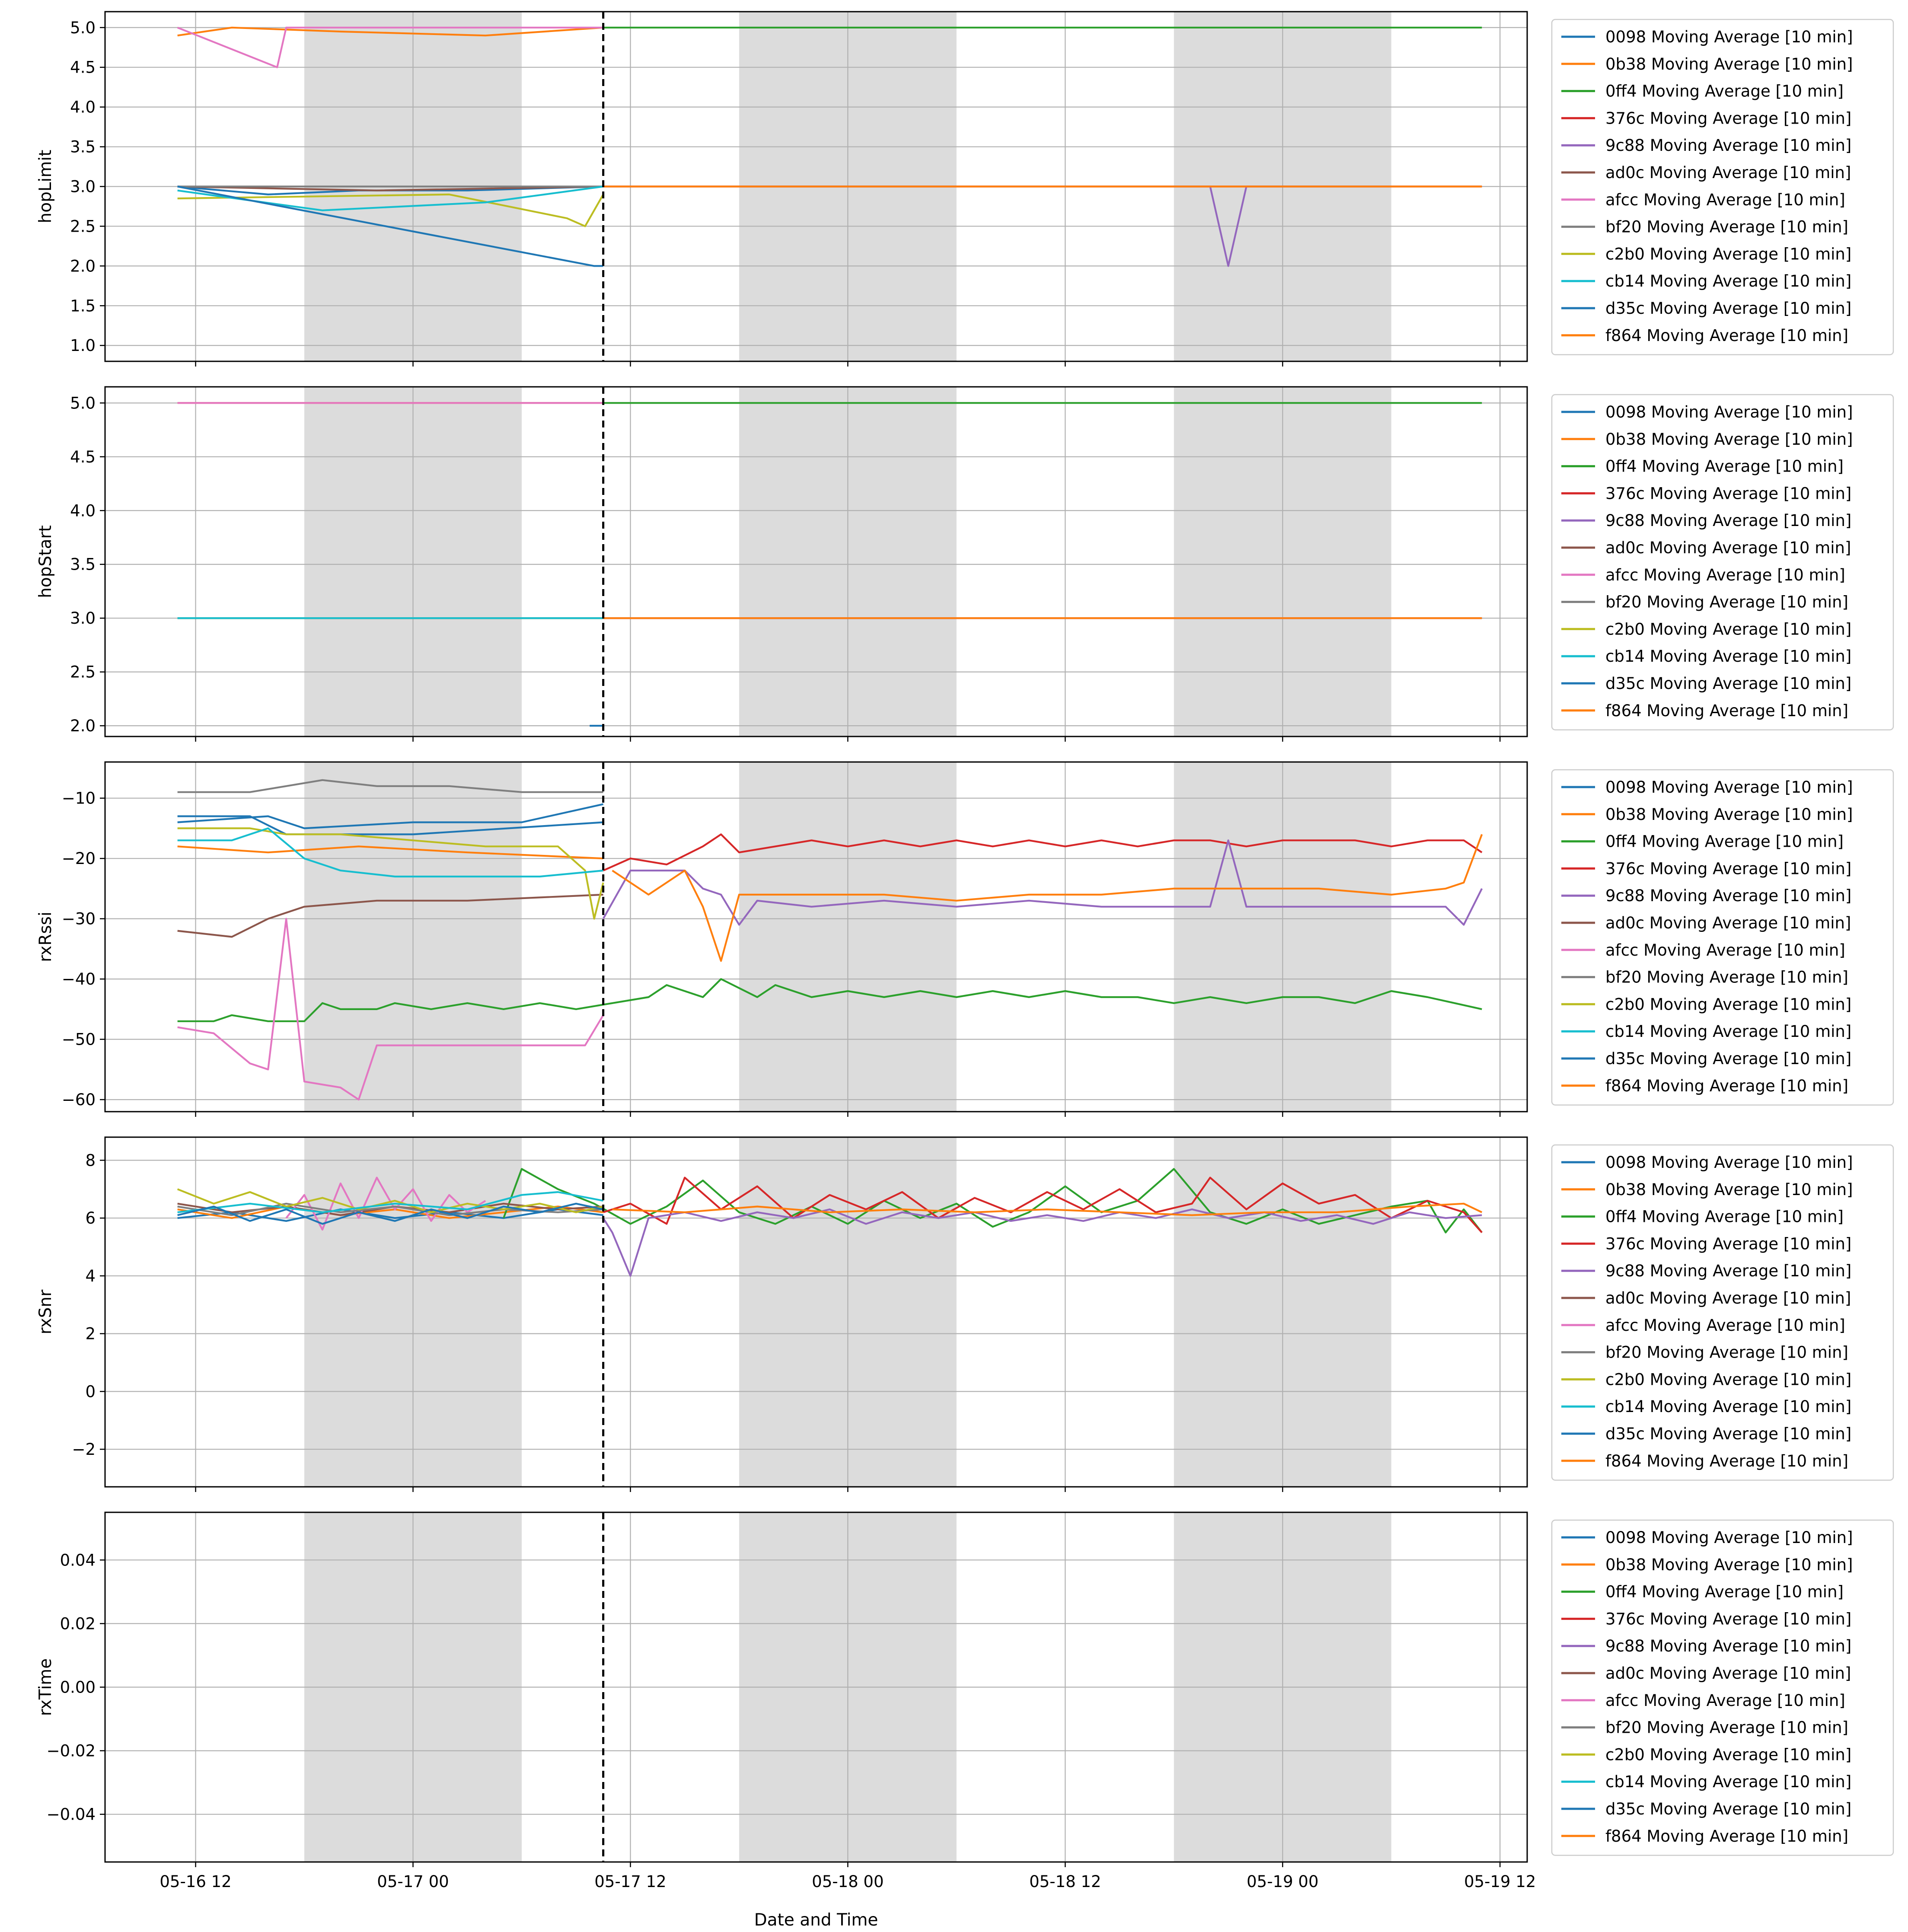 This screenshot has height=1932, width=1908. I want to click on x-tick-label: 05-17 00, so click(413, 1881).